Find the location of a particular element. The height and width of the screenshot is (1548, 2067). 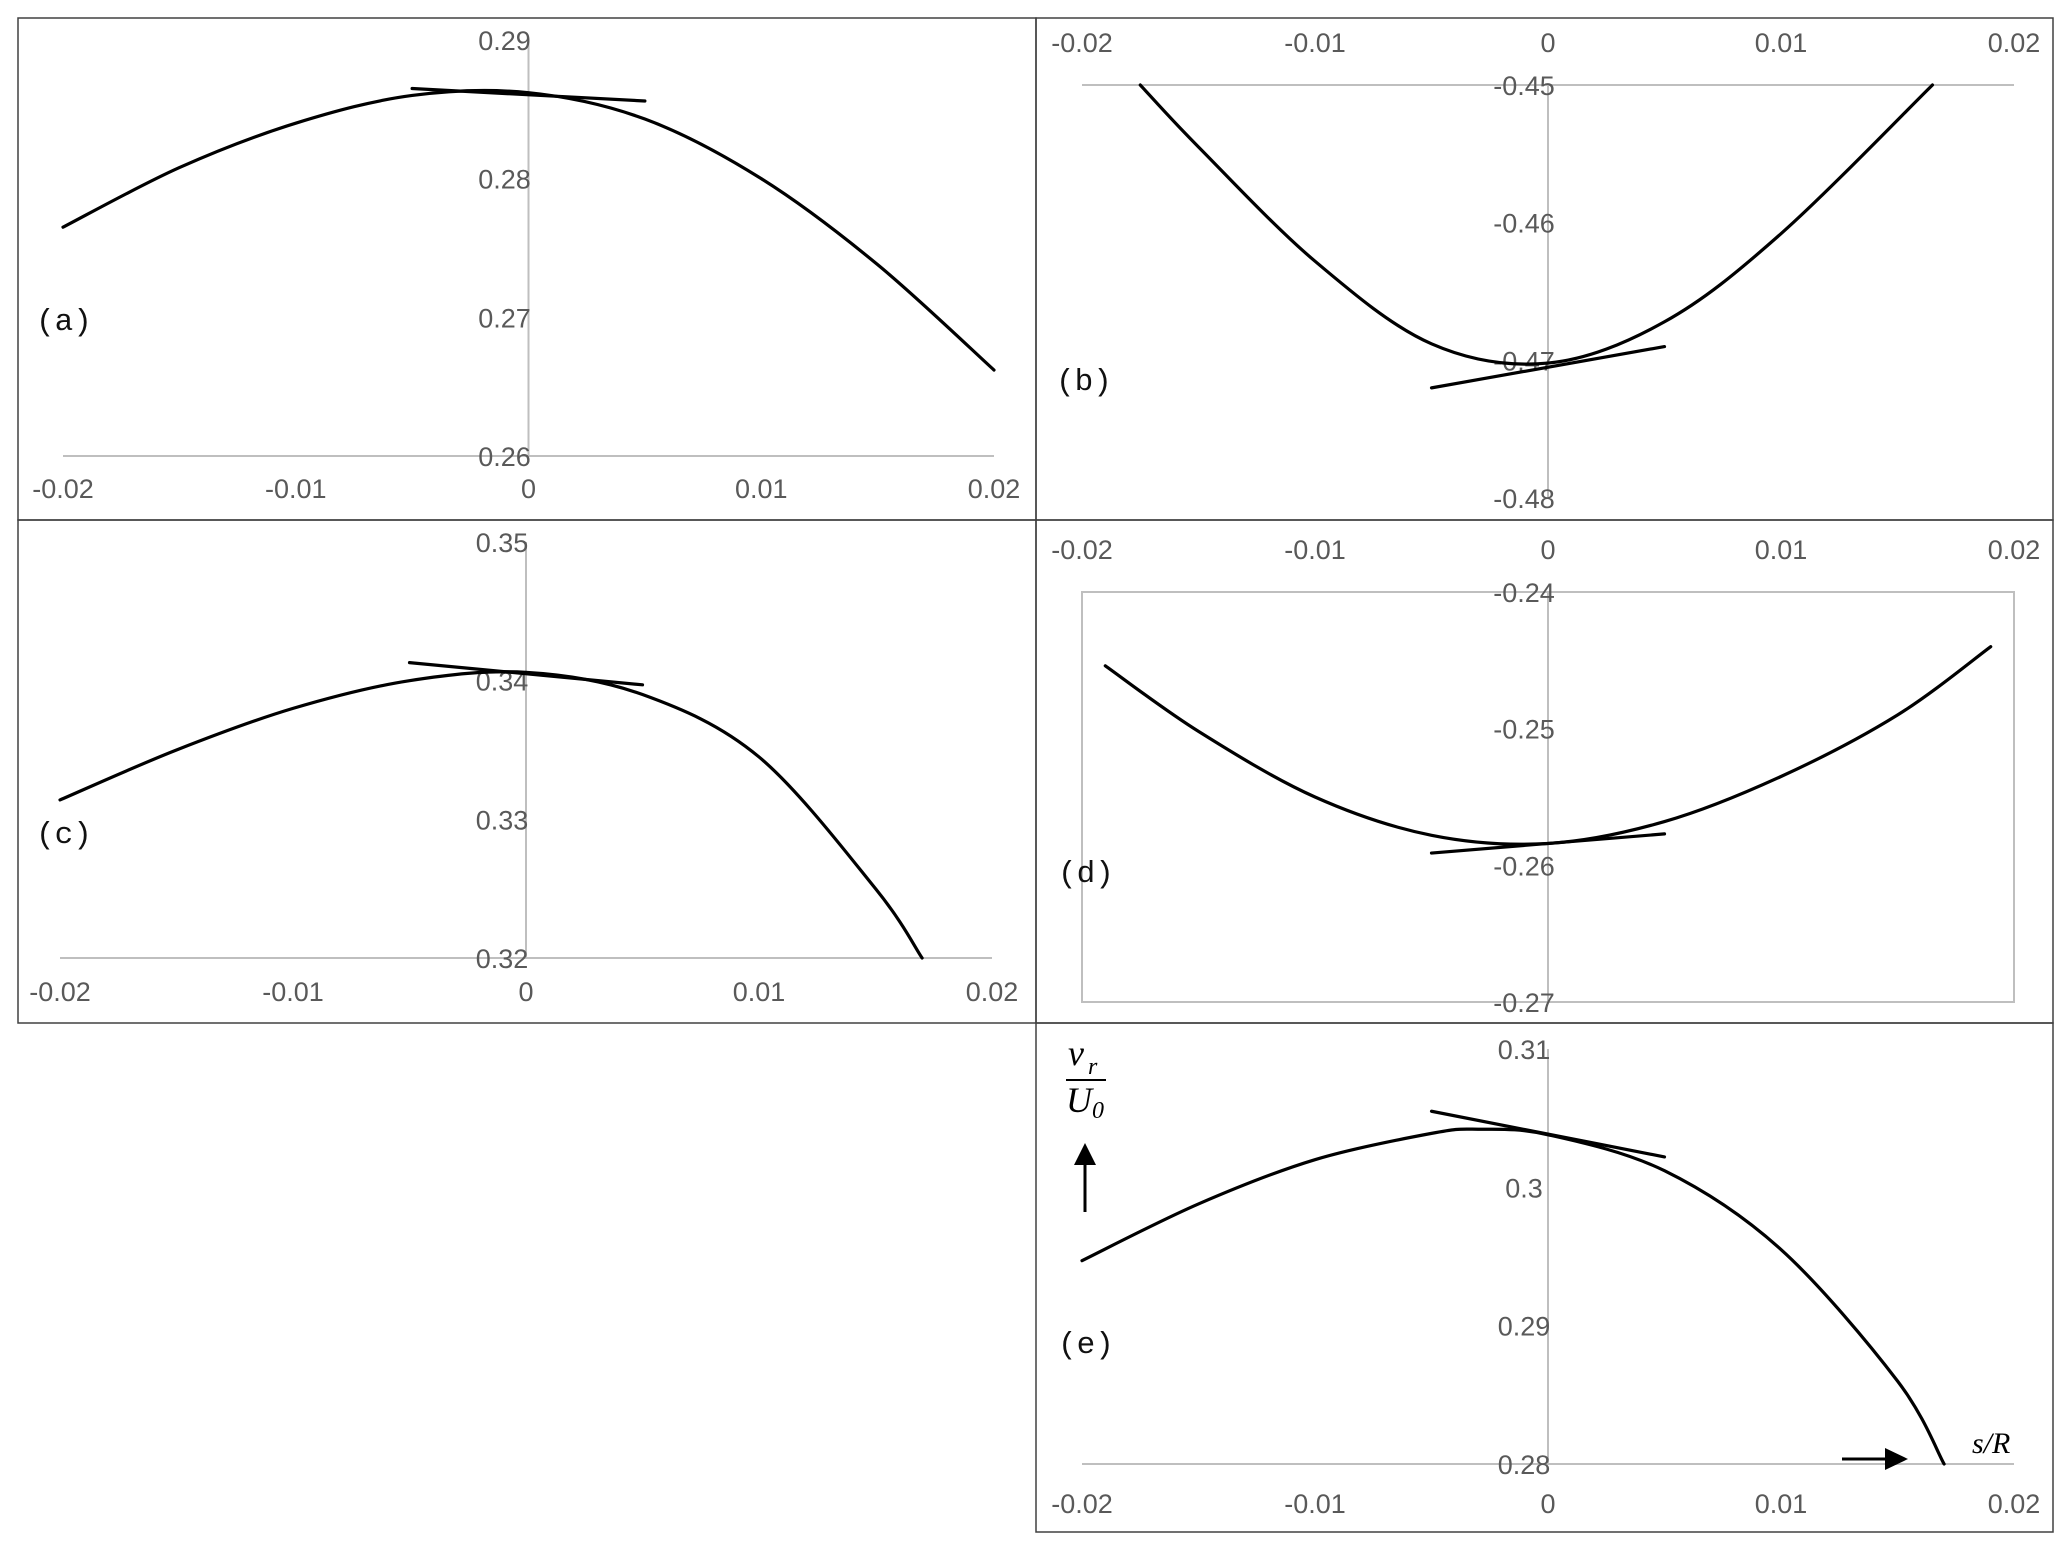

ylabel-denominator-sub: 0 is located at coordinates (1098, 1111).